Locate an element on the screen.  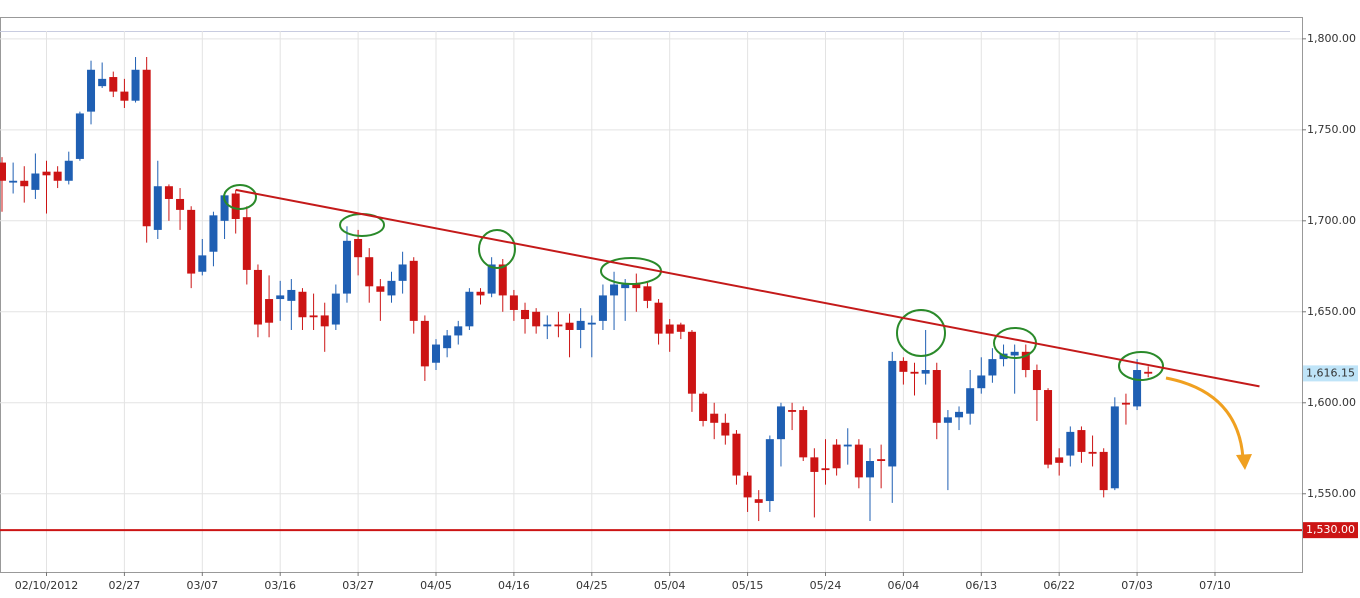
x-tick-label: 03/07 is located at coordinates (202, 585).